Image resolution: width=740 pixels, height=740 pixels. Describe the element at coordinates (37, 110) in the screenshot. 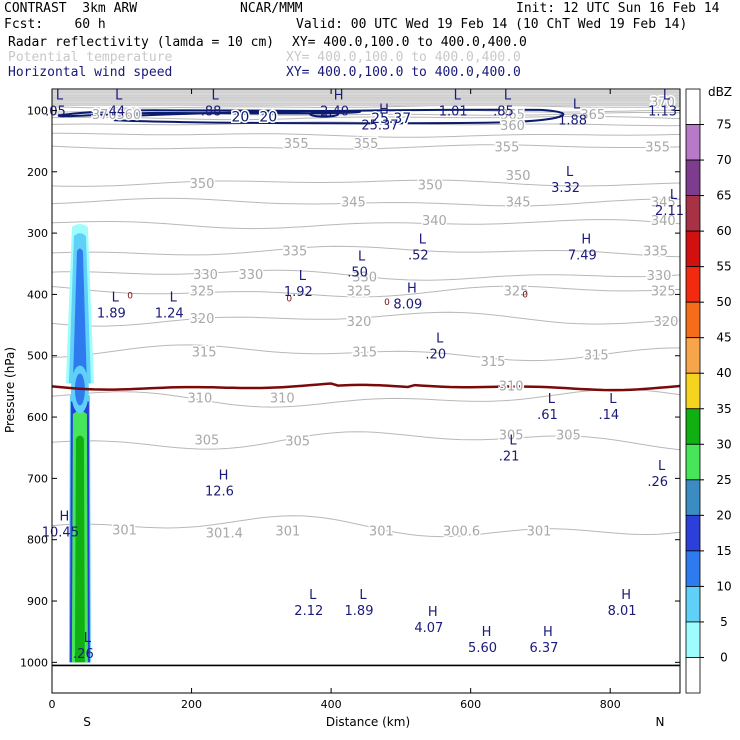

I see `y-tick-label: 100` at that location.